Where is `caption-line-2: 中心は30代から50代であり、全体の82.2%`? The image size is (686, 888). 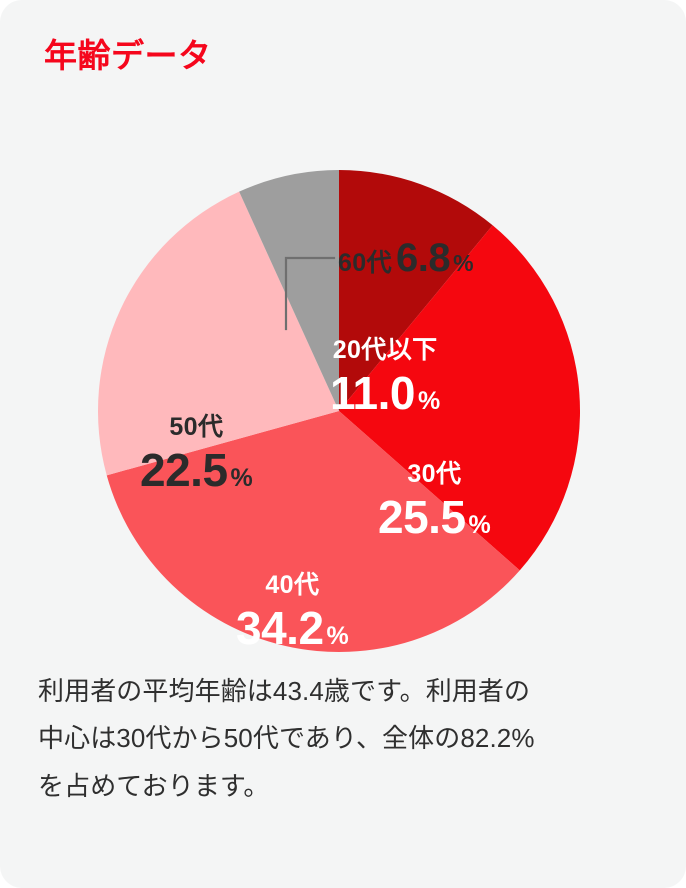
caption-line-2: 中心は30代から50代であり、全体の82.2% is located at coordinates (286, 738).